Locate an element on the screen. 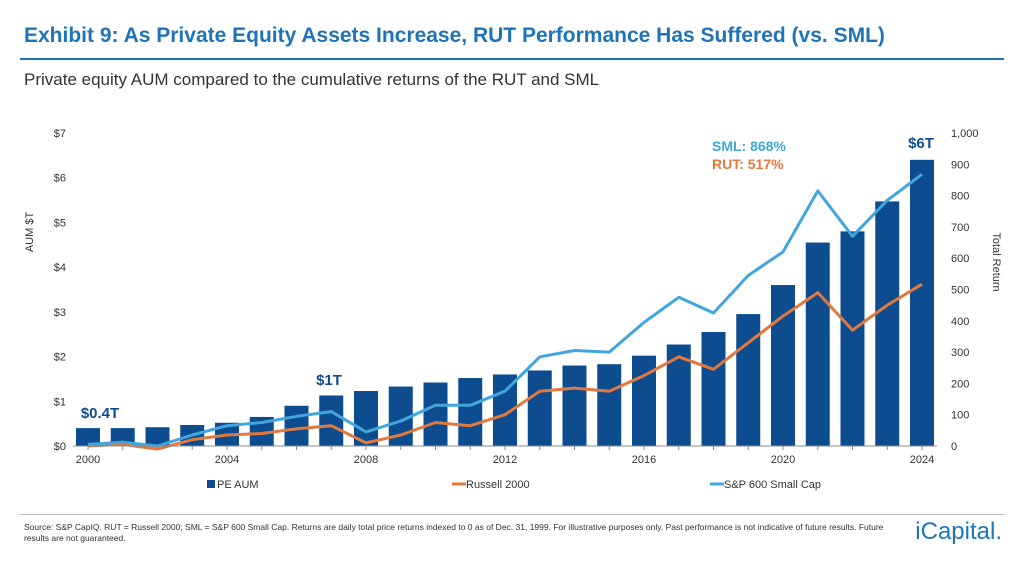 Image resolution: width=1024 pixels, height=576 pixels. annotation-label: $6T is located at coordinates (921, 143).